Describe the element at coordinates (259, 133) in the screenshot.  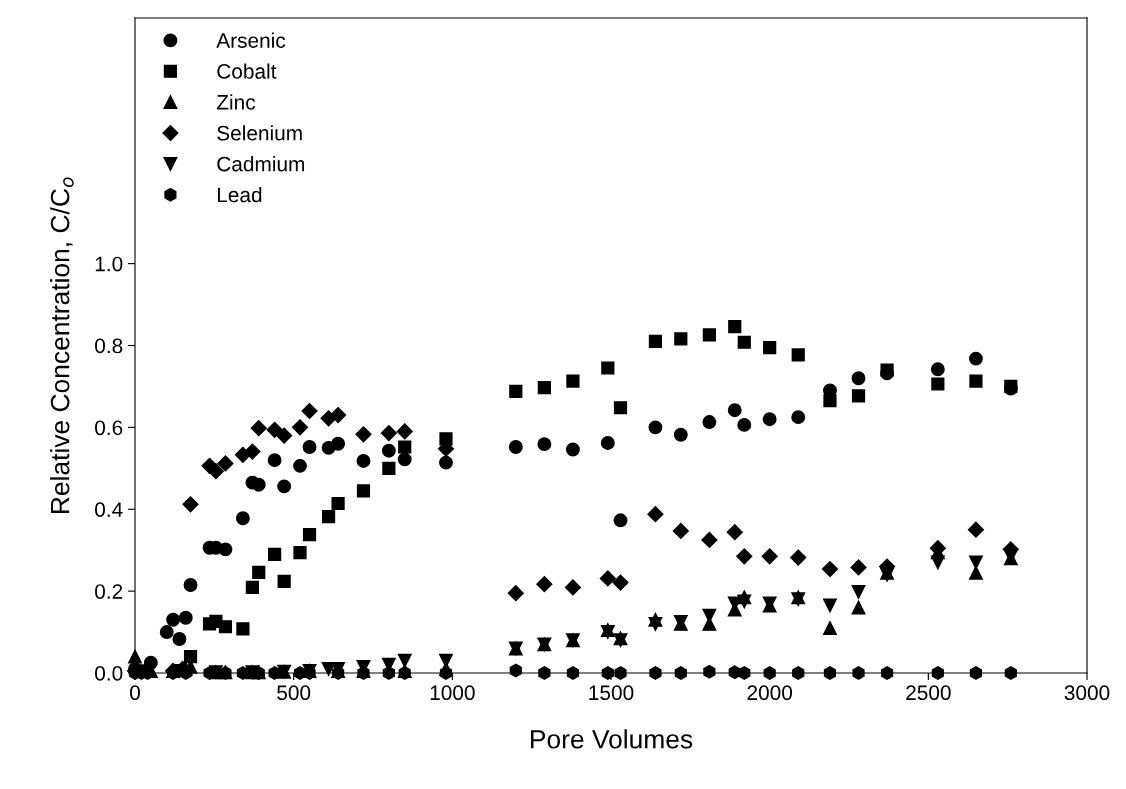
I see `legend-label: Selenium` at that location.